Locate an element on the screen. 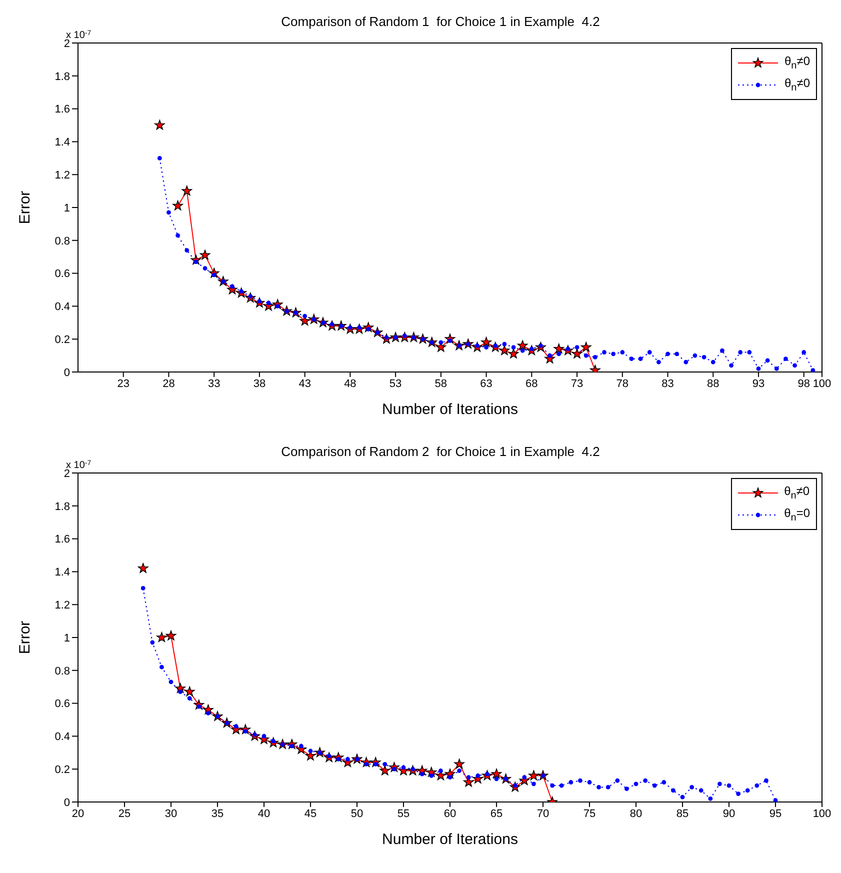  x-tick-label: 80 is located at coordinates (636, 814).